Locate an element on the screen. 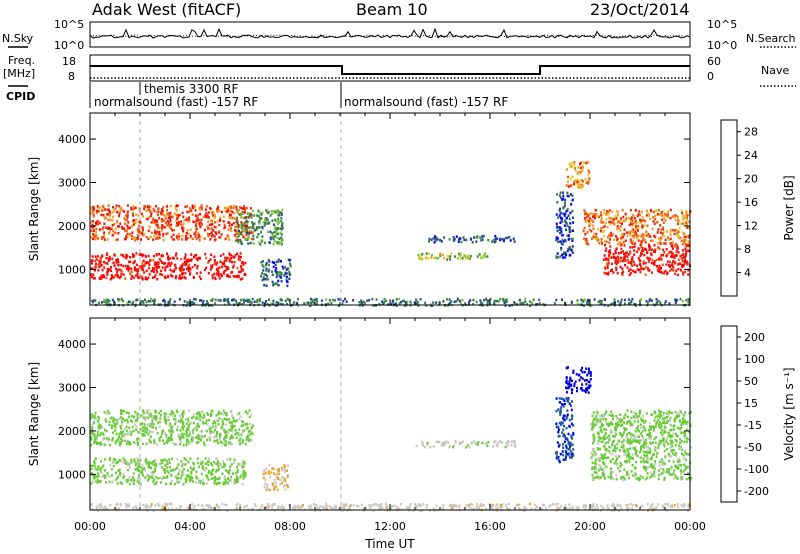  colorbar-tick-label: 20 is located at coordinates (751, 179).